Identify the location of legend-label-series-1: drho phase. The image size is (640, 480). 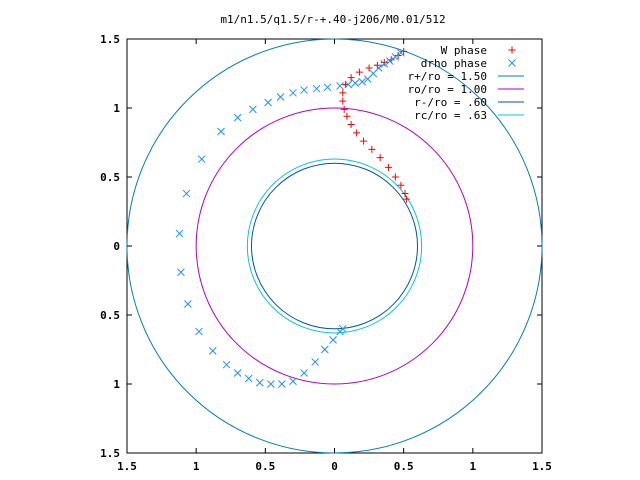
(454, 63).